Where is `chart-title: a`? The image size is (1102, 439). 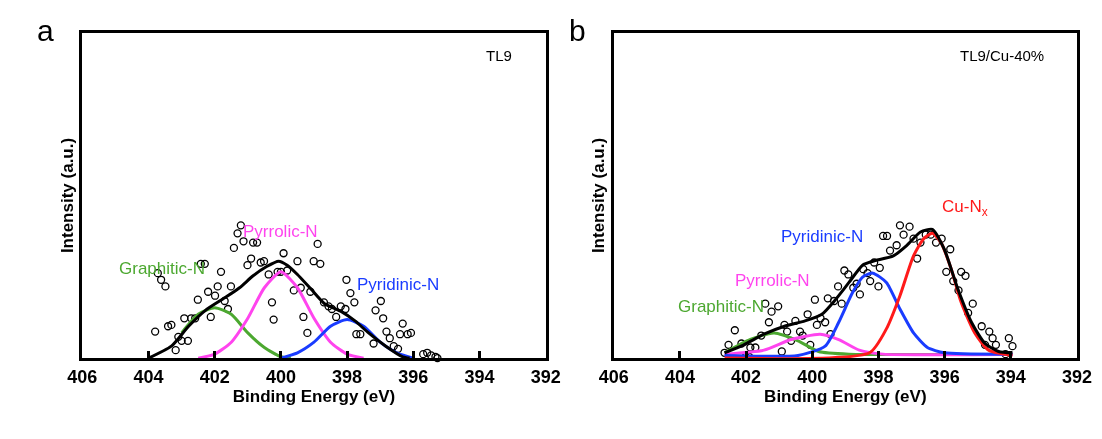 chart-title: a is located at coordinates (45, 30).